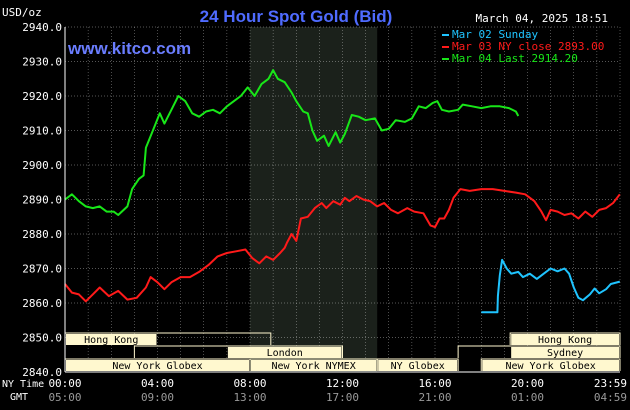 Image resolution: width=630 pixels, height=410 pixels. Describe the element at coordinates (157, 397) in the screenshot. I see `x-tick-label-gmt: 09:00` at that location.